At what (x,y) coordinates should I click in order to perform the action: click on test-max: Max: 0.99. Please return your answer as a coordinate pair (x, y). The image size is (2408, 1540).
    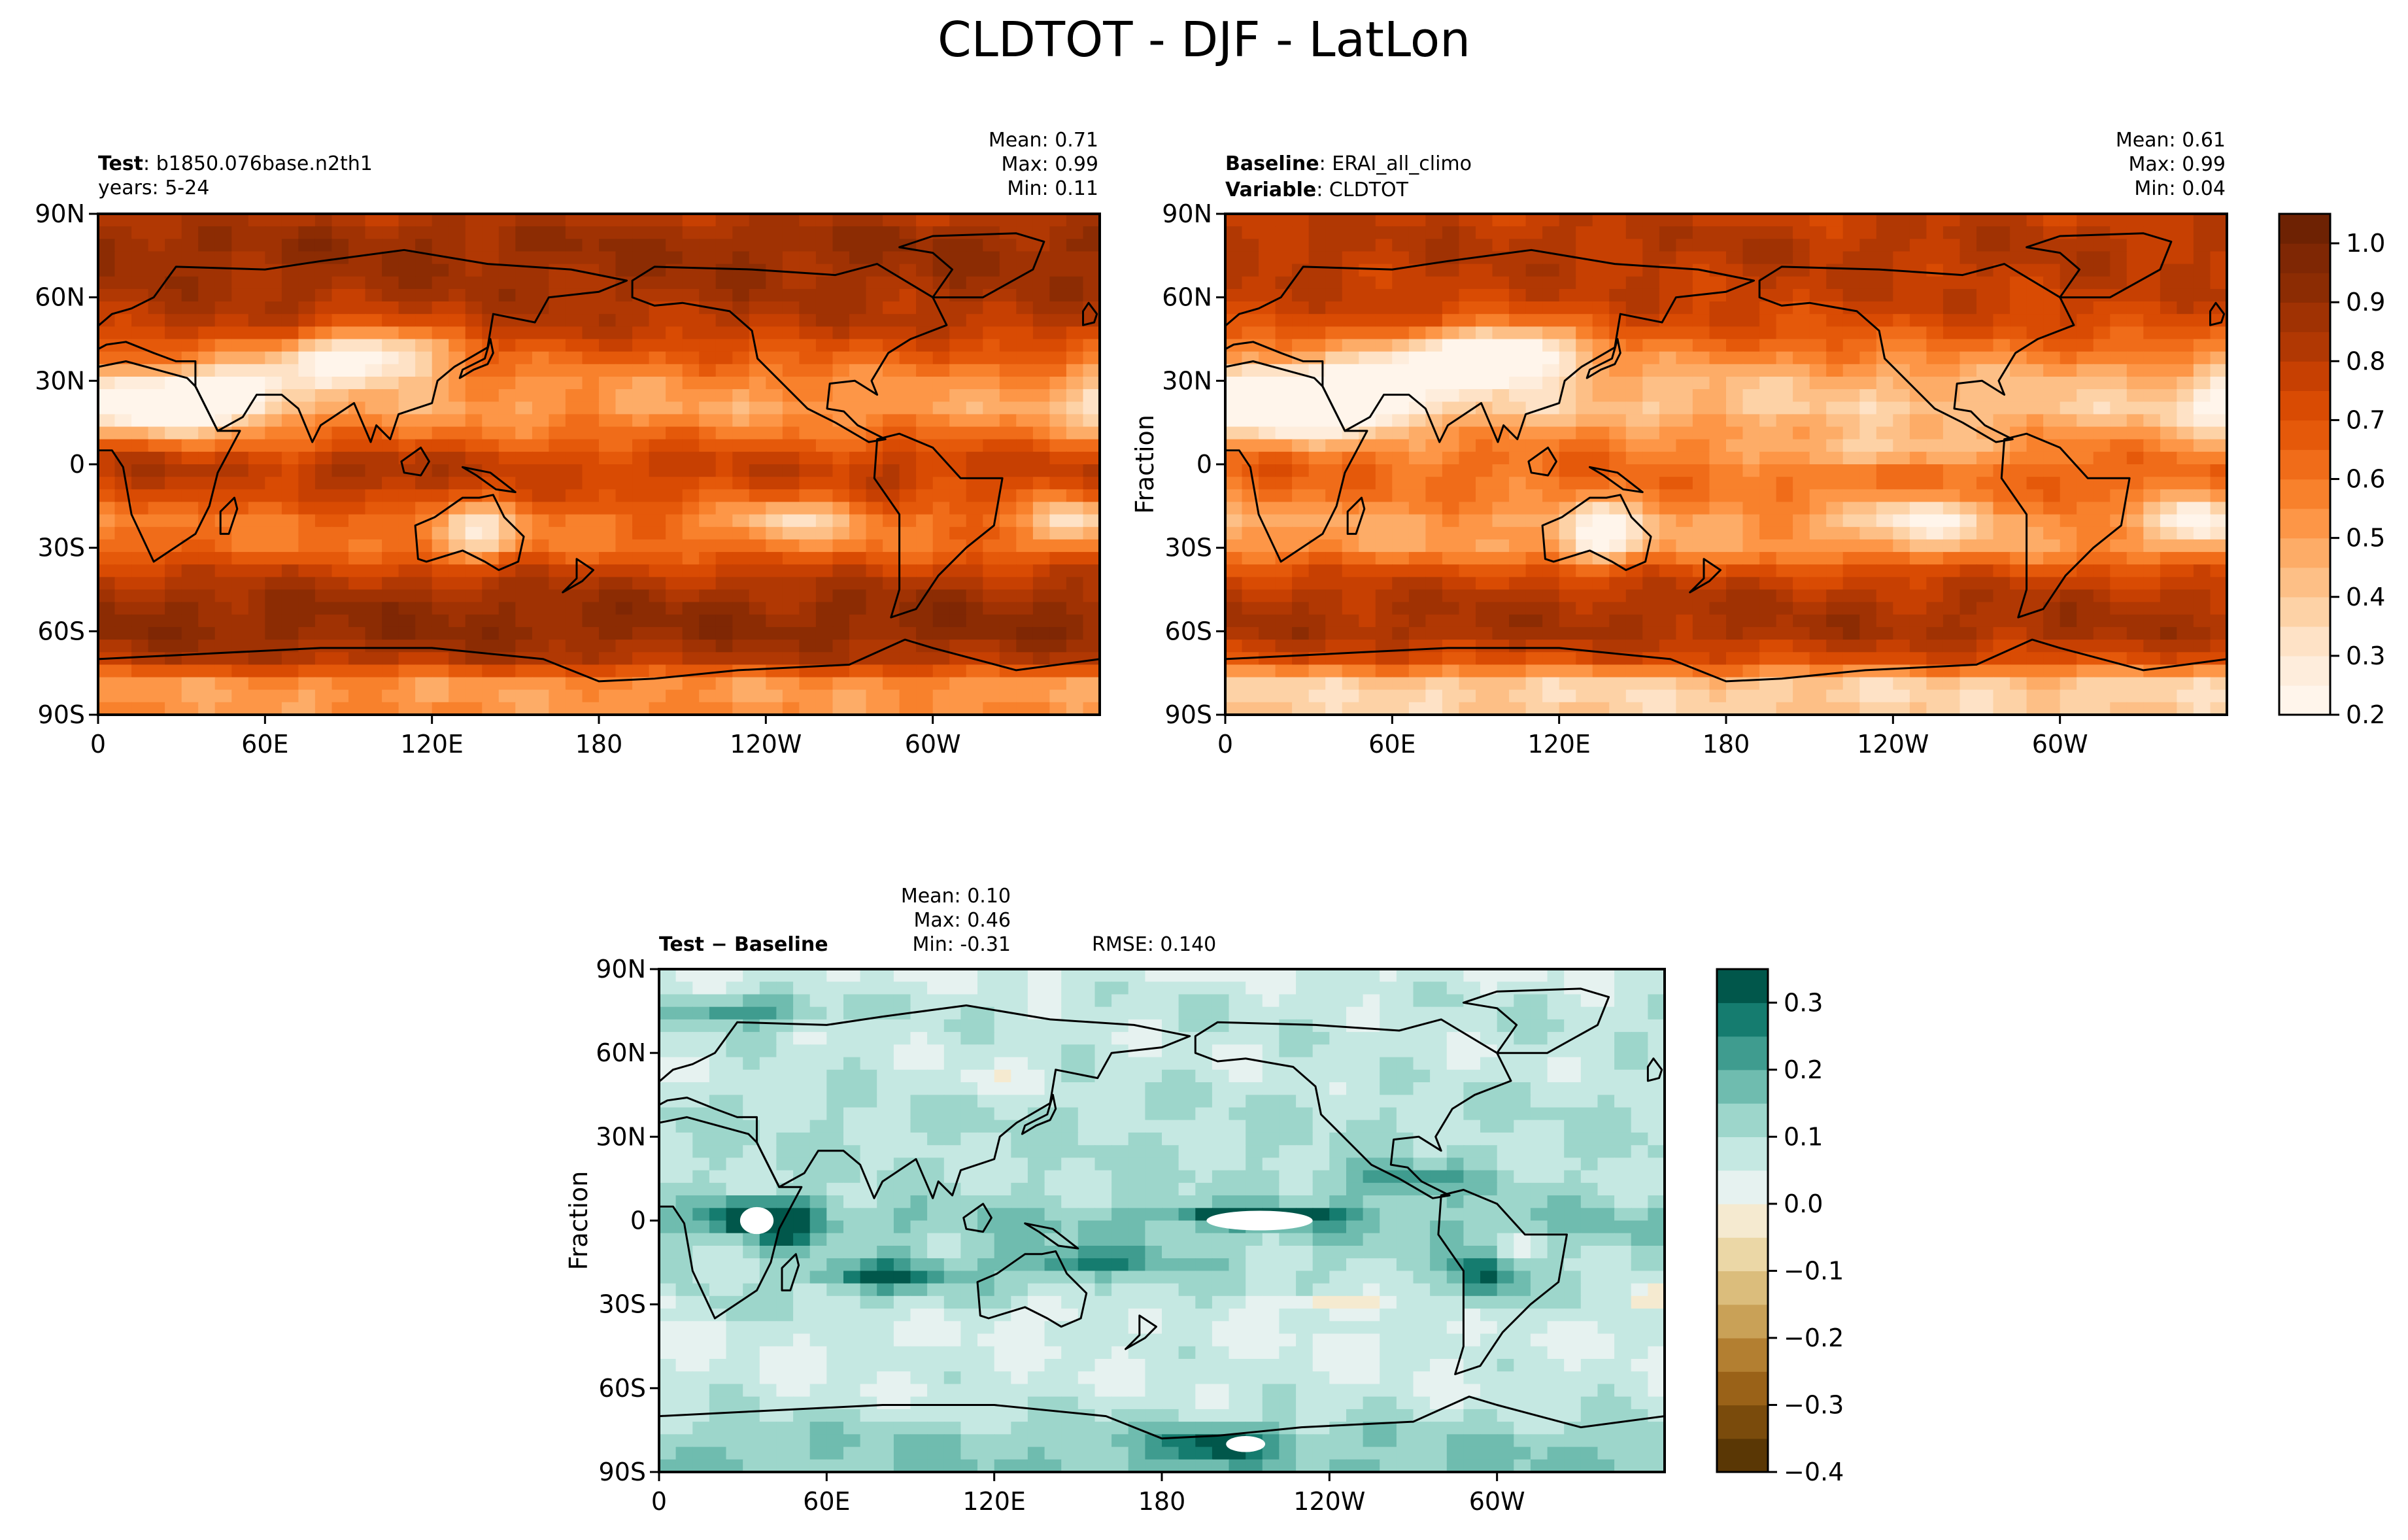
    Looking at the image, I should click on (1049, 164).